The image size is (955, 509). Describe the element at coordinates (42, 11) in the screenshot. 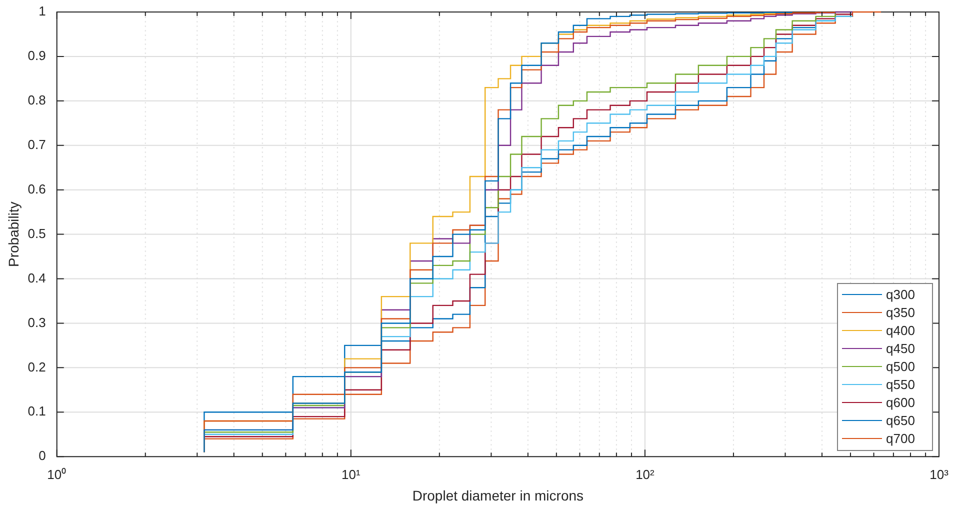

I see `y-tick-label: 1` at that location.